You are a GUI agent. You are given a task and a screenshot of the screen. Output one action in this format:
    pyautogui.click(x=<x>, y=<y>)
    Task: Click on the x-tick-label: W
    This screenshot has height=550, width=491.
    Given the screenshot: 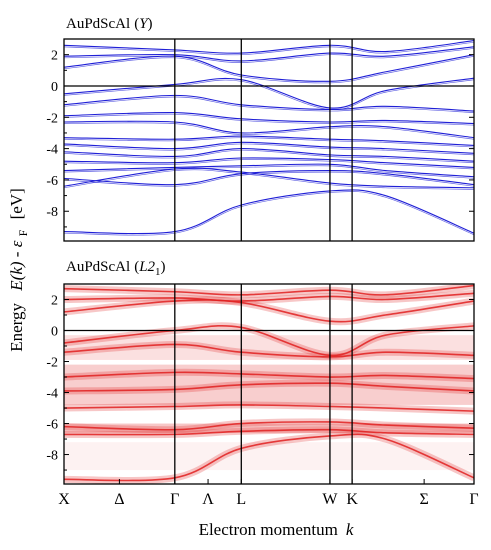 What is the action you would take?
    pyautogui.click(x=330, y=499)
    